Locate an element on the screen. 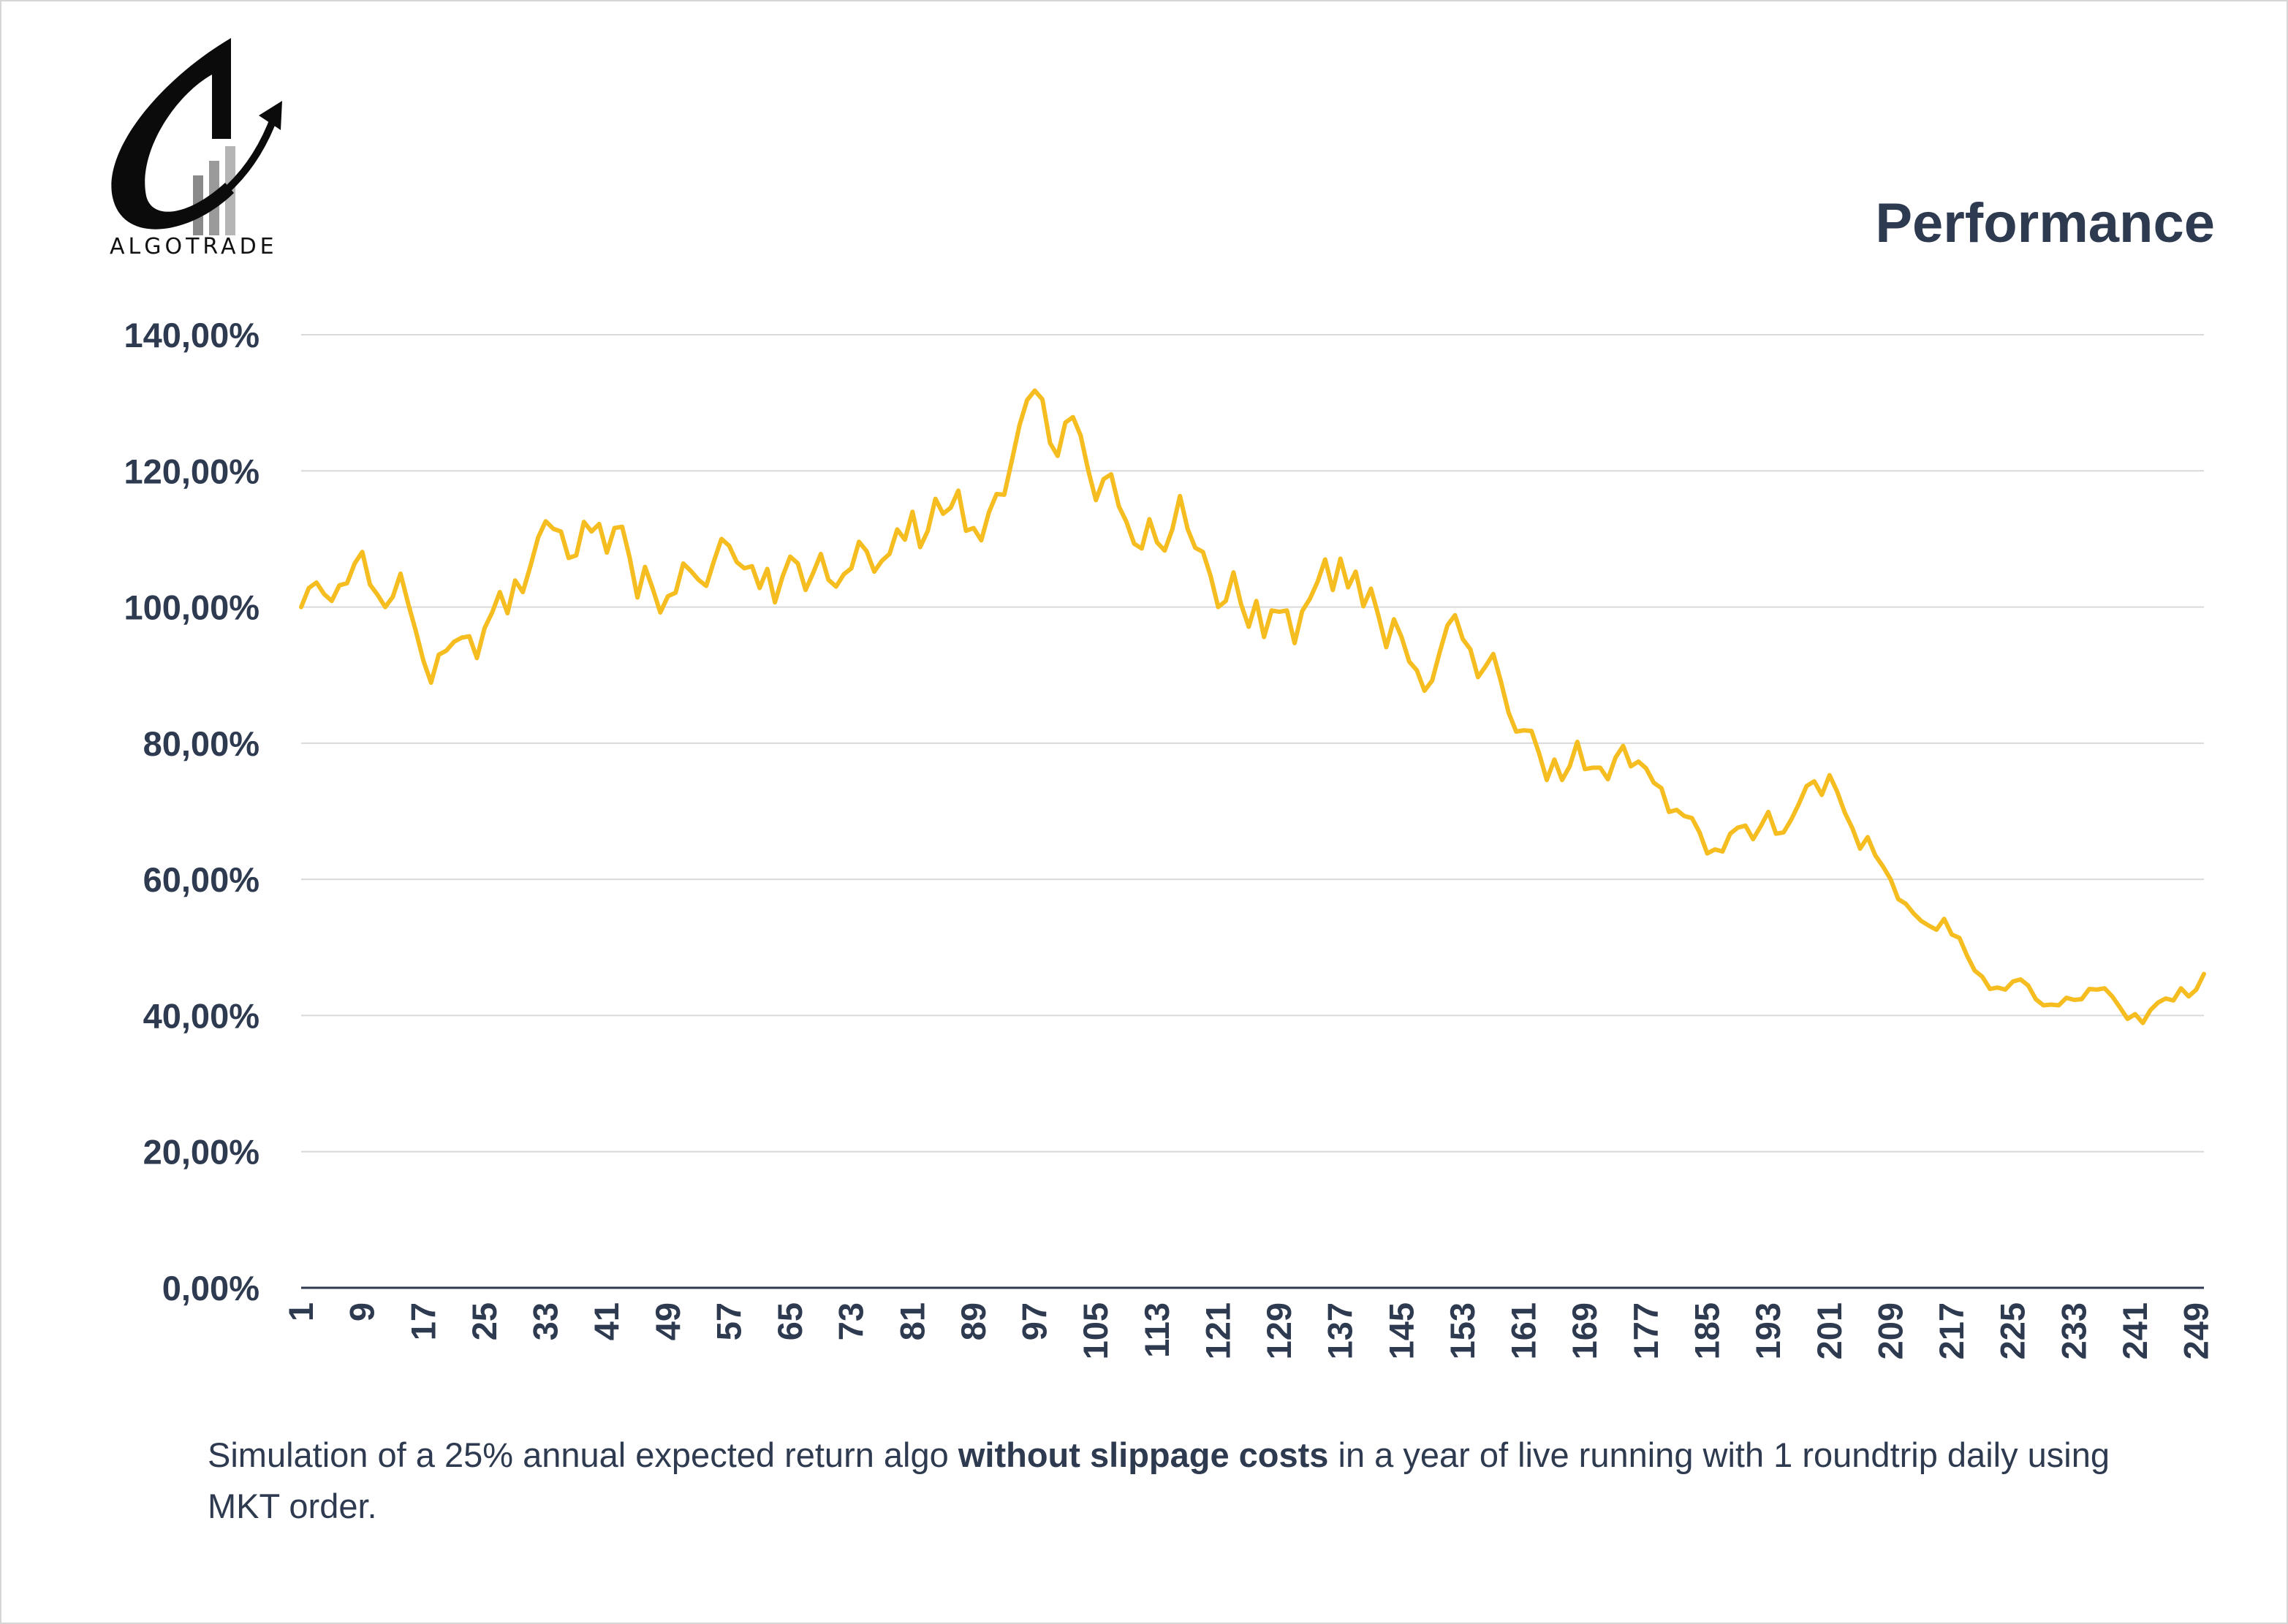  y-tick-label: 80,00% is located at coordinates (201, 743).